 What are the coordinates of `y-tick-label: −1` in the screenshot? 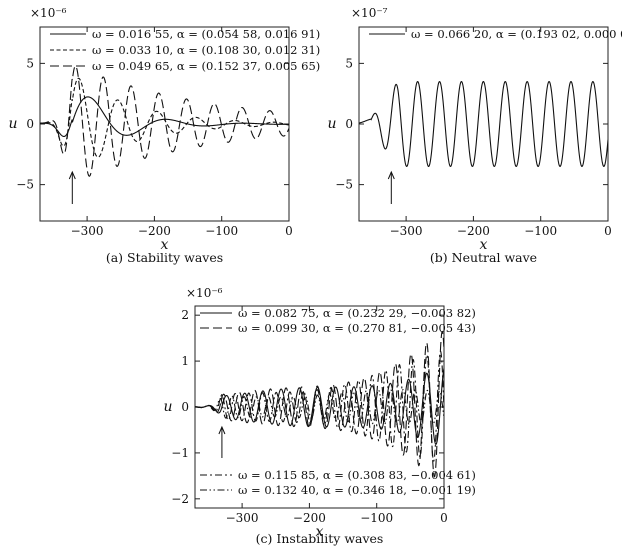 It's located at (180, 453).